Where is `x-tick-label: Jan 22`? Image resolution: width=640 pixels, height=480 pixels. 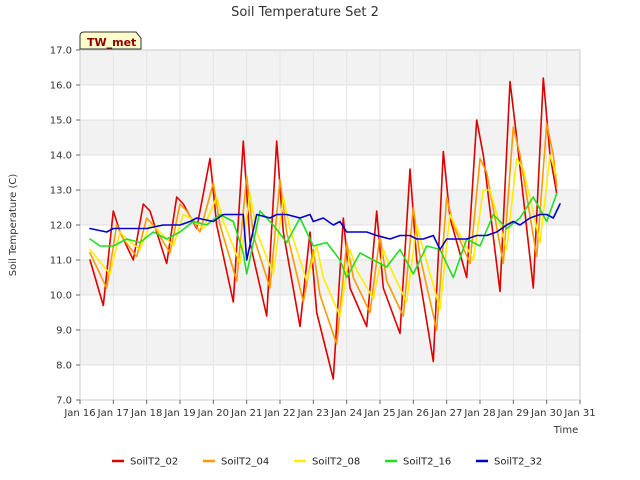 x-tick-label: Jan 22 is located at coordinates (279, 413).